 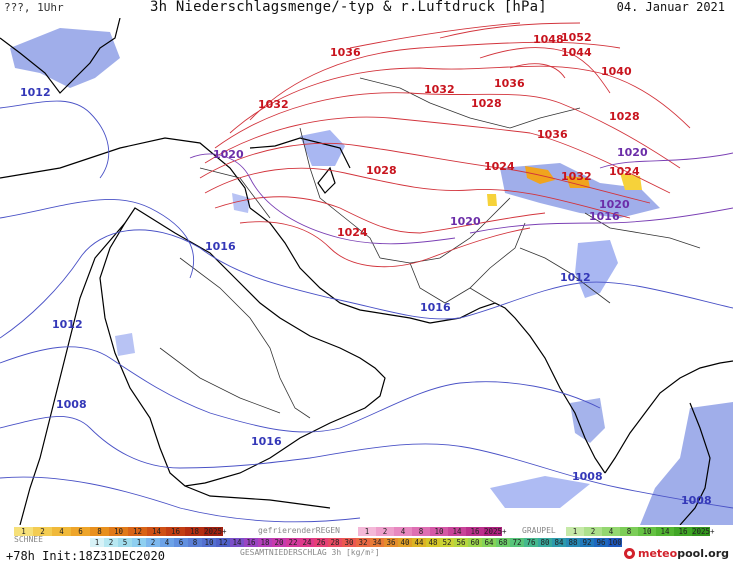 I want to click on legend-swatch: 5, so click(x=125, y=542).